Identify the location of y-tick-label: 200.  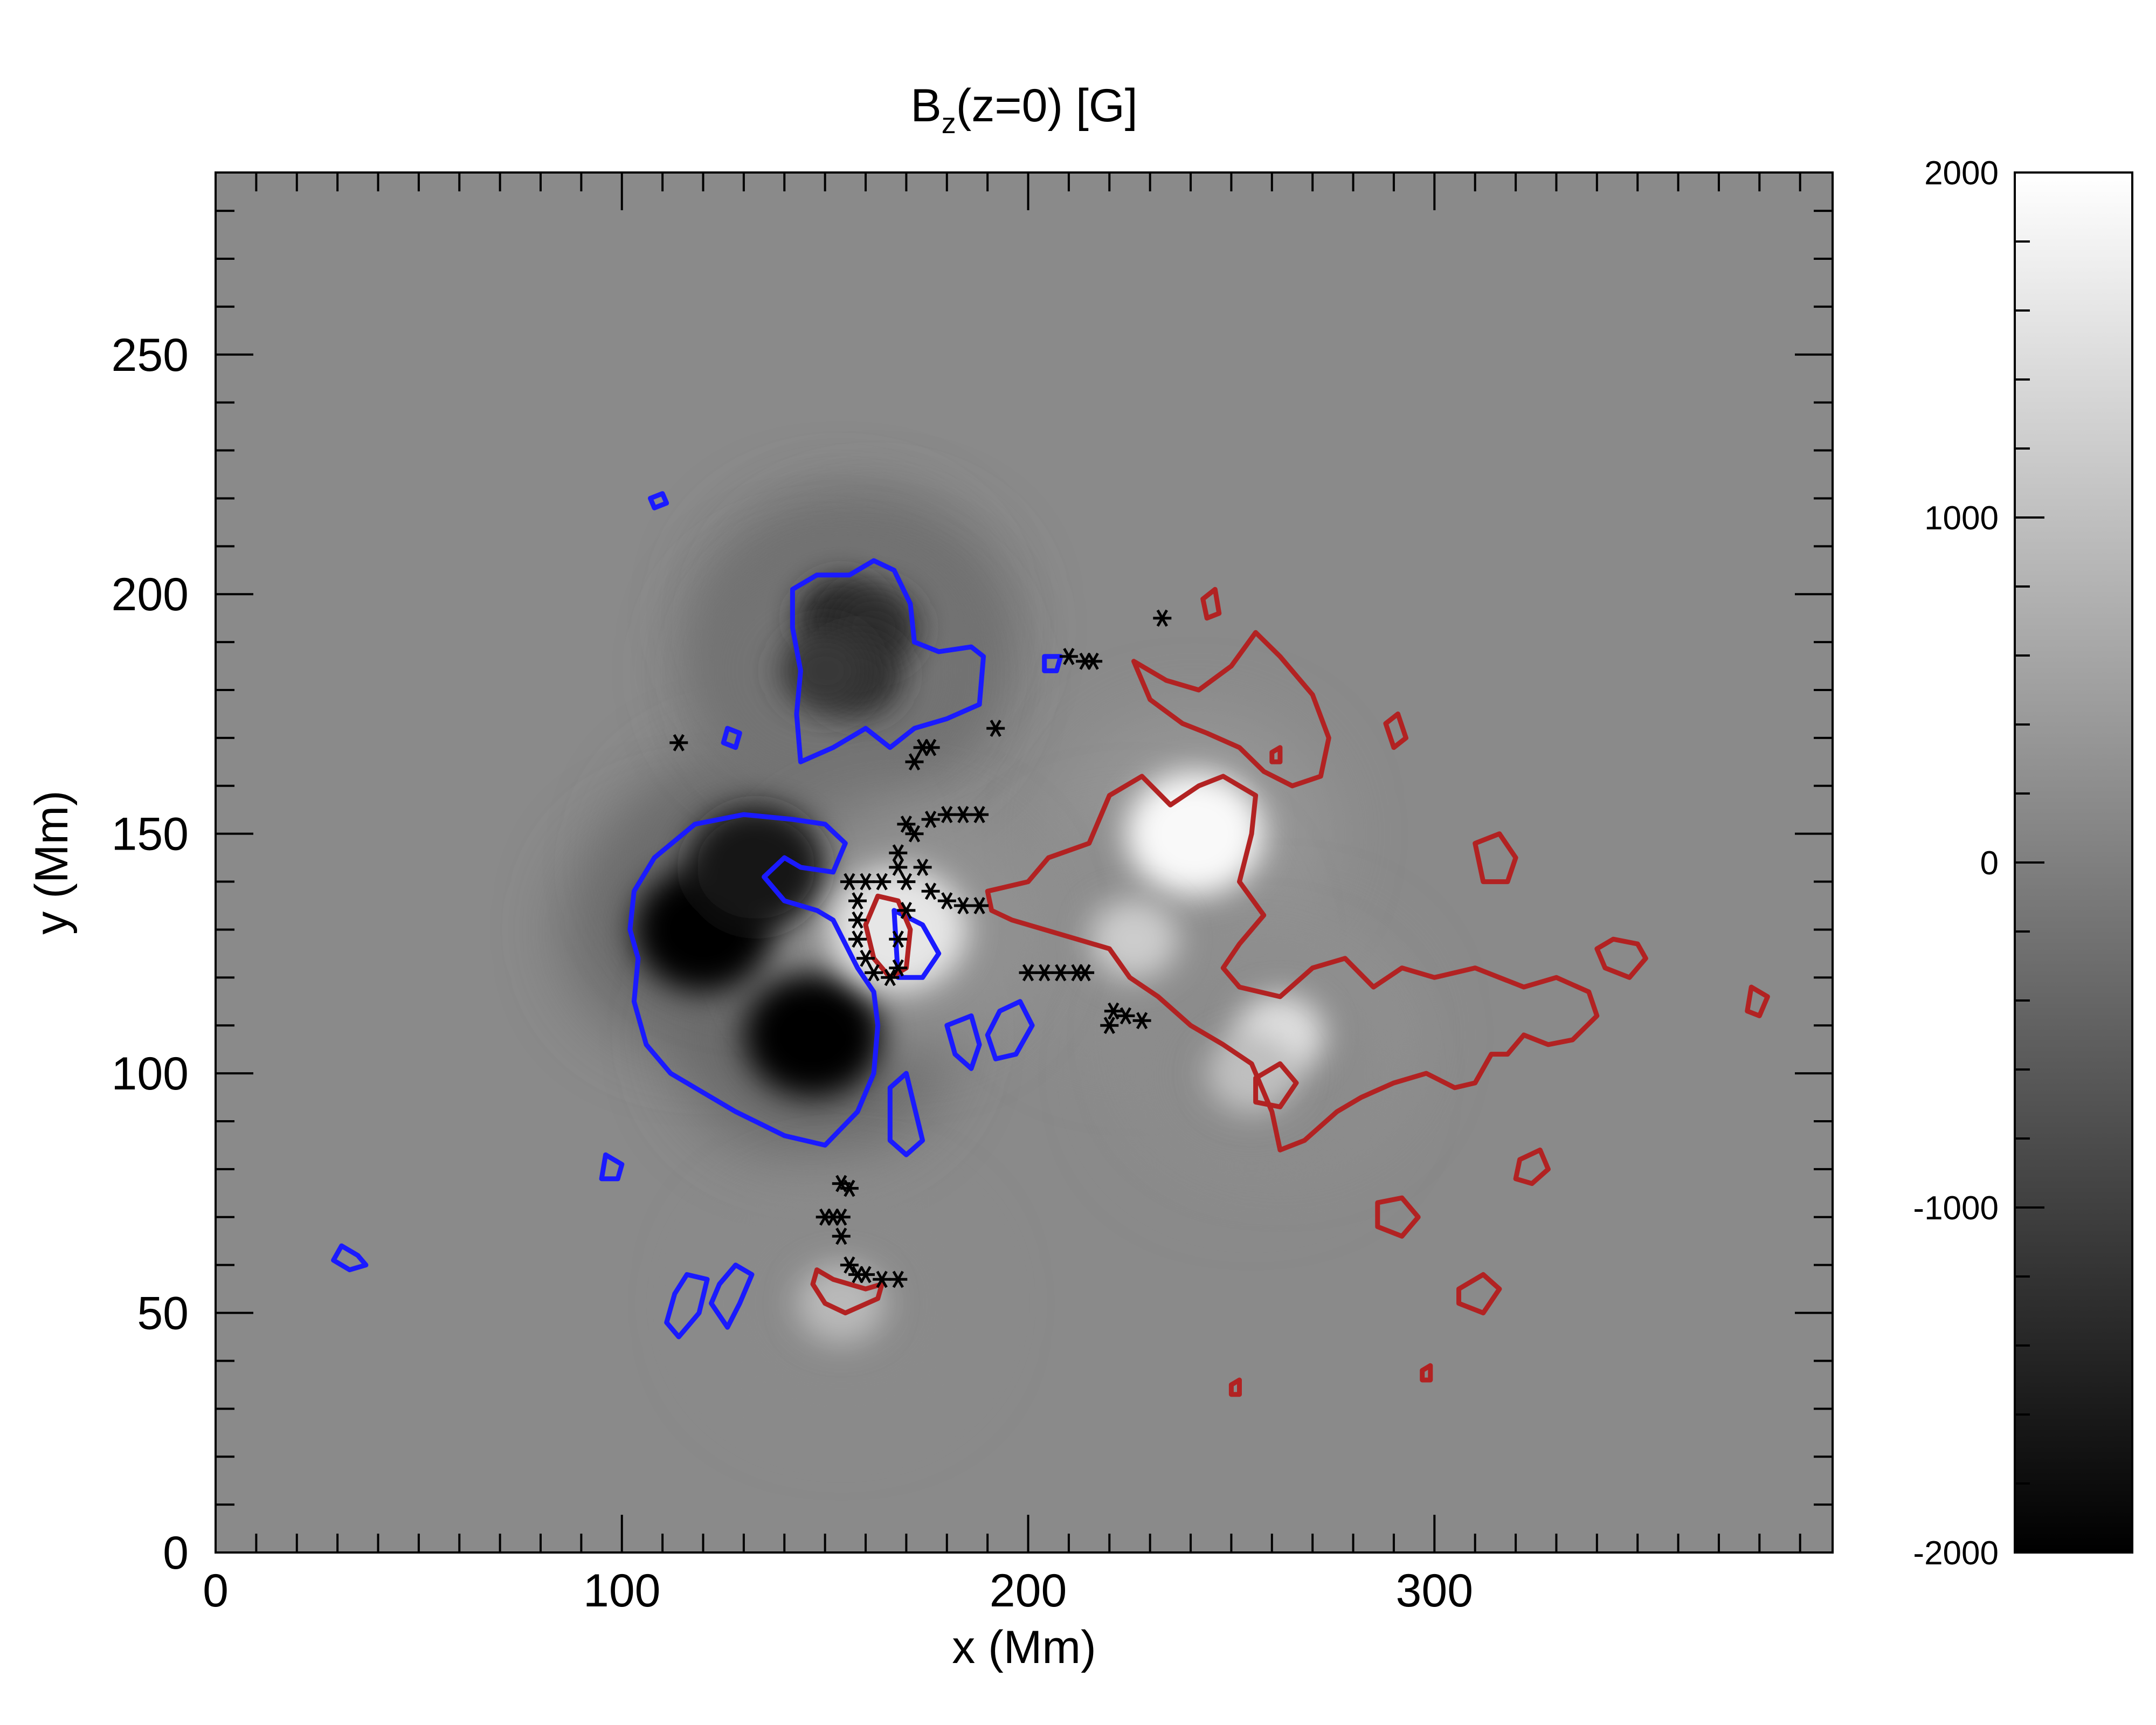
(150, 594).